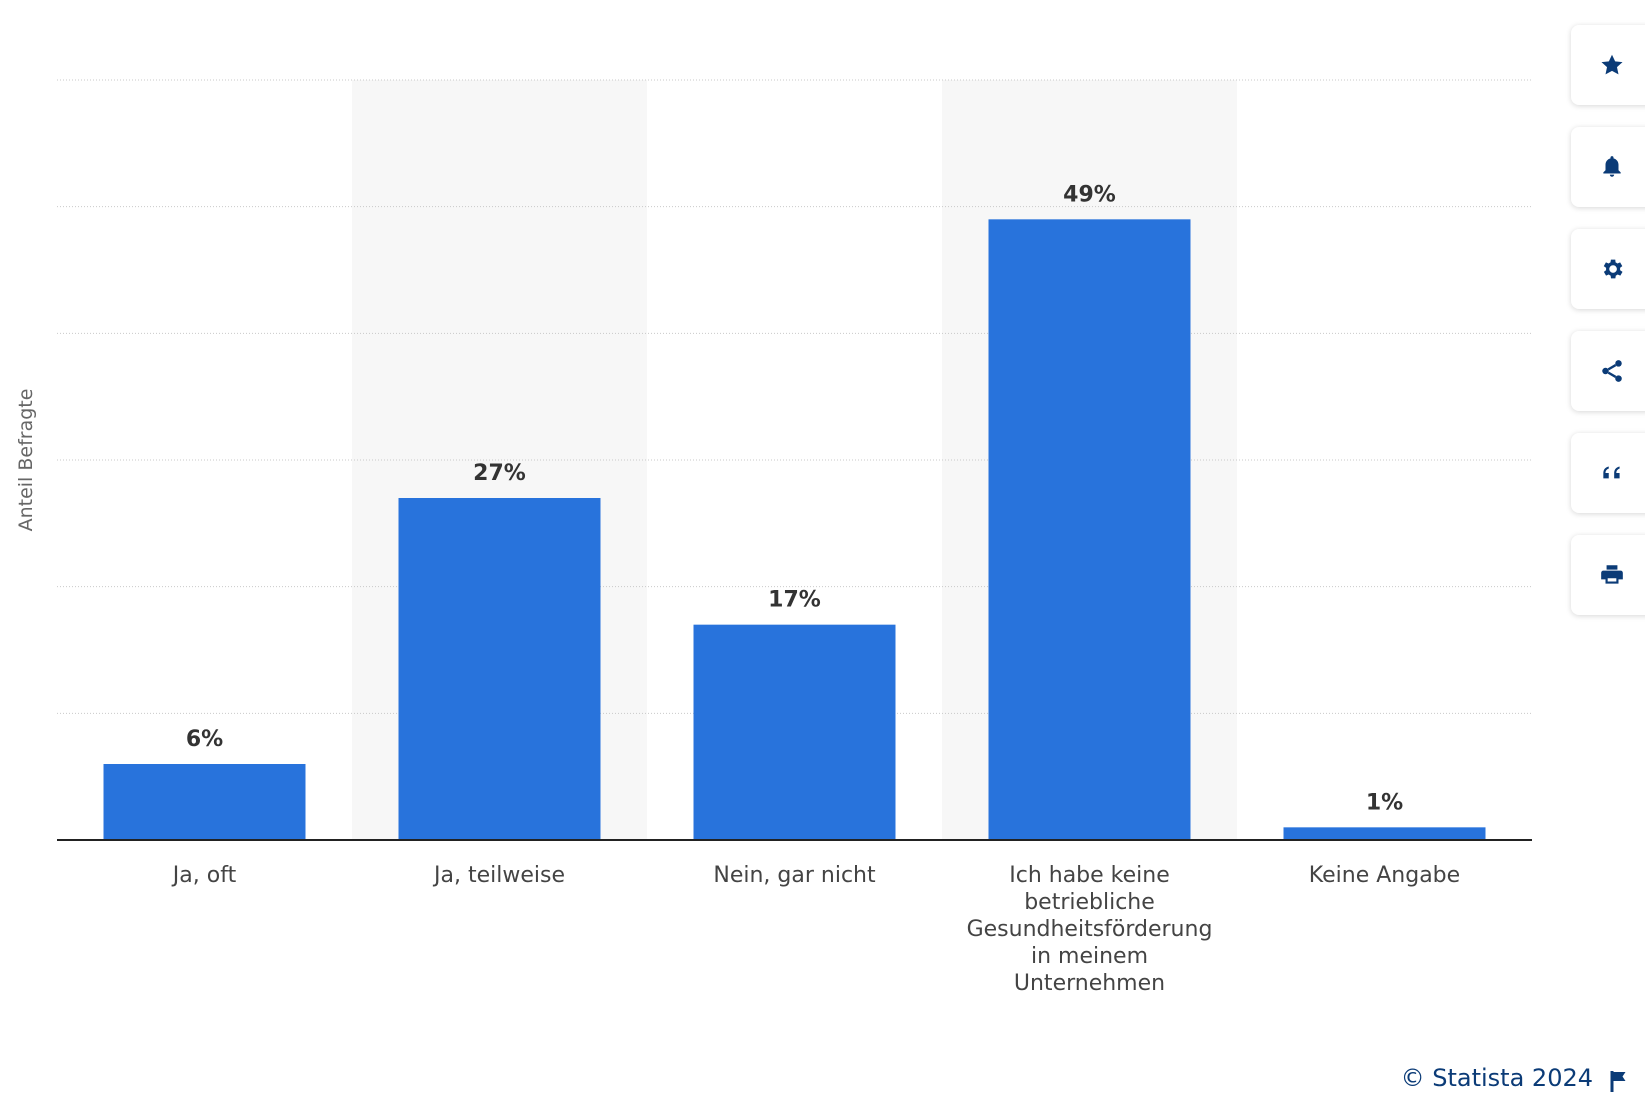  What do you see at coordinates (1089, 902) in the screenshot?
I see `category-label-line: betriebliche` at bounding box center [1089, 902].